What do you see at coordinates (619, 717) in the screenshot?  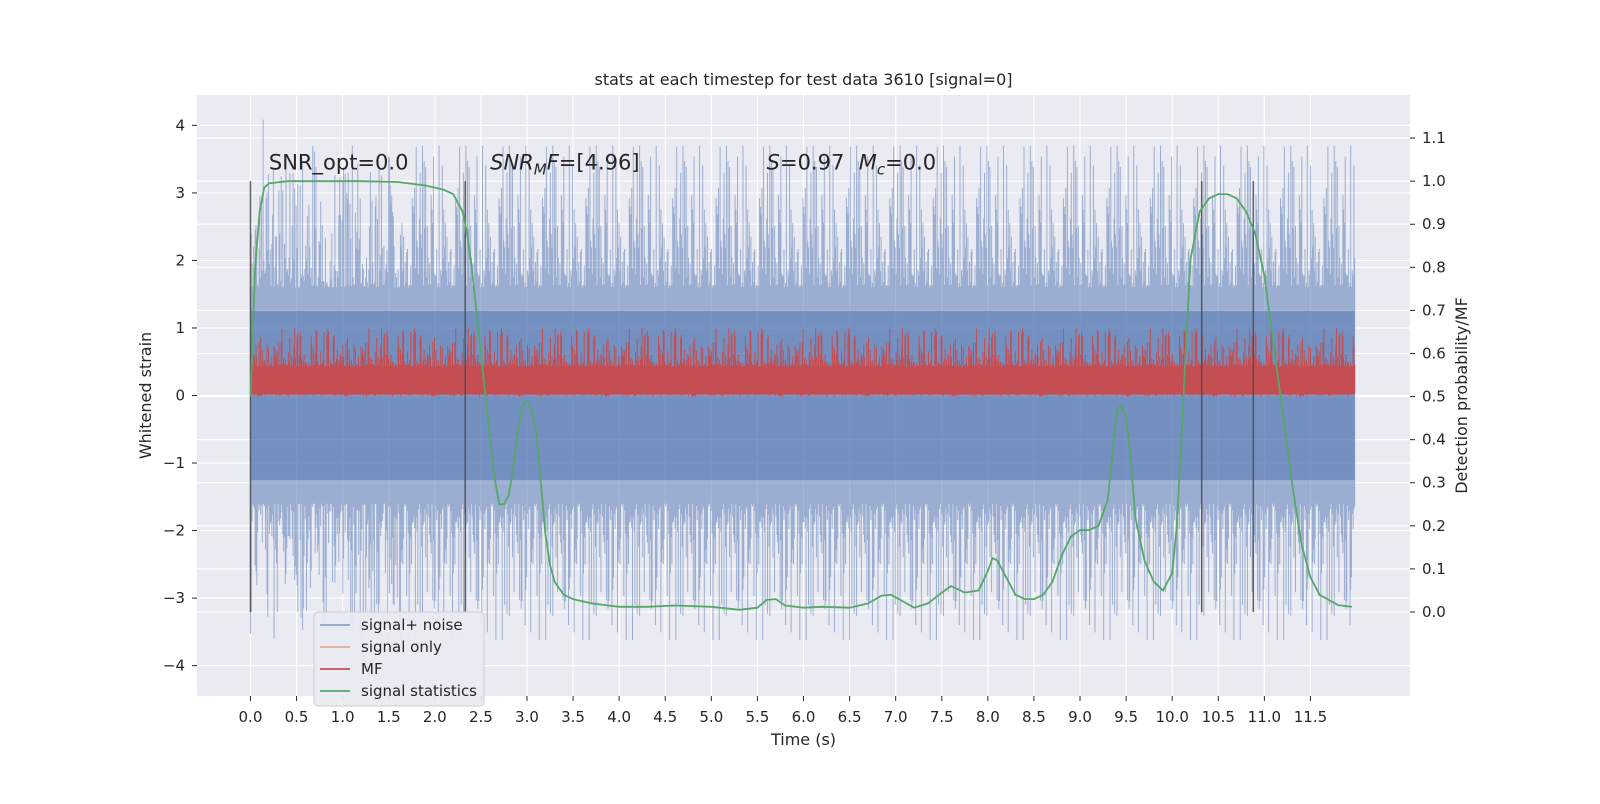 I see `x-tick-label: 4.0` at bounding box center [619, 717].